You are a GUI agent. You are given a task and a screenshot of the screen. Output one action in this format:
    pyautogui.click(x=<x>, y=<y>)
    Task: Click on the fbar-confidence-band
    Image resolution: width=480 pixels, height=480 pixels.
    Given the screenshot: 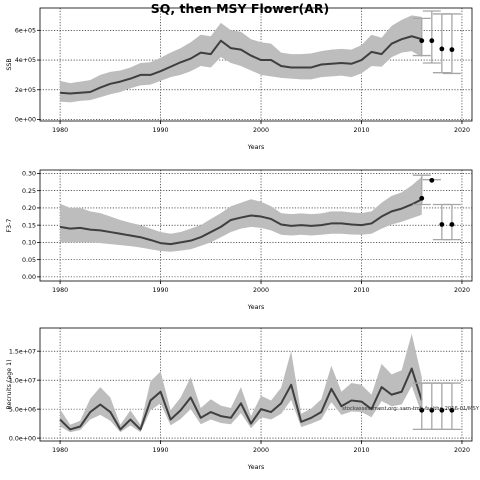 What is the action you would take?
    pyautogui.click(x=241, y=214)
    